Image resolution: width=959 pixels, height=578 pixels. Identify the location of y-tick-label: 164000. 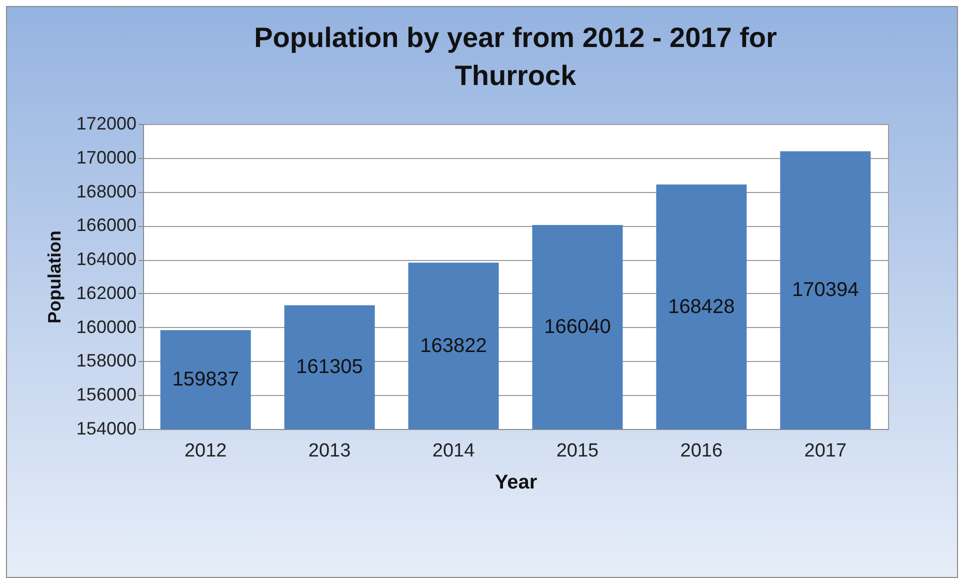
(106, 259).